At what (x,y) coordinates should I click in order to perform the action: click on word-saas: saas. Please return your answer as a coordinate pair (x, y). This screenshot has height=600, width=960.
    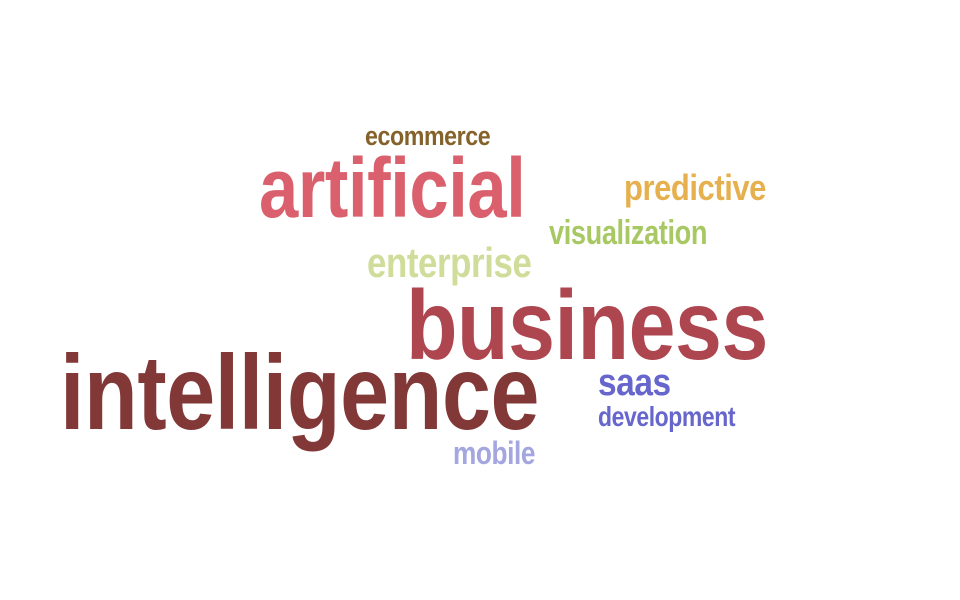
    Looking at the image, I should click on (634, 383).